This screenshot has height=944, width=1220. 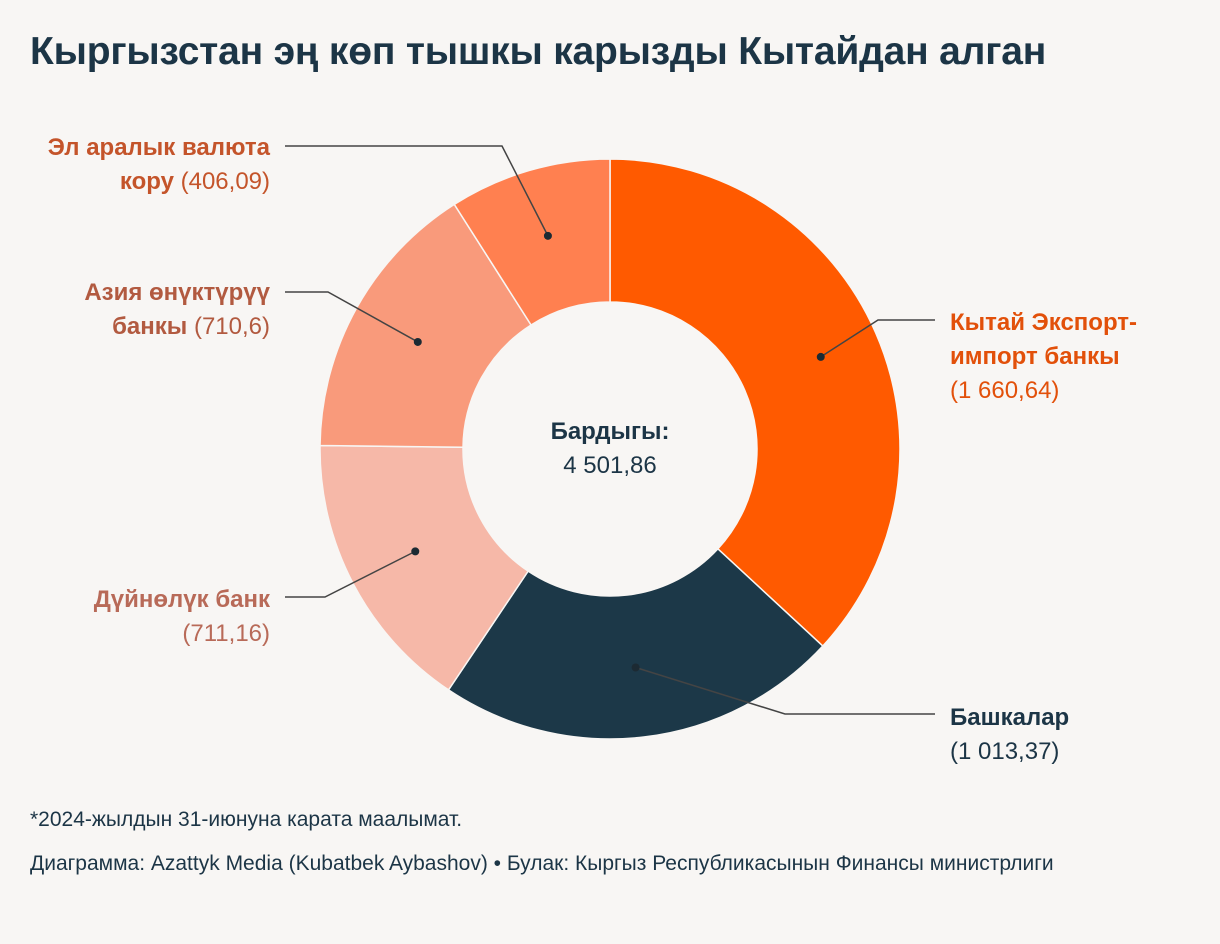 I want to click on leader-dot-others, so click(x=635, y=667).